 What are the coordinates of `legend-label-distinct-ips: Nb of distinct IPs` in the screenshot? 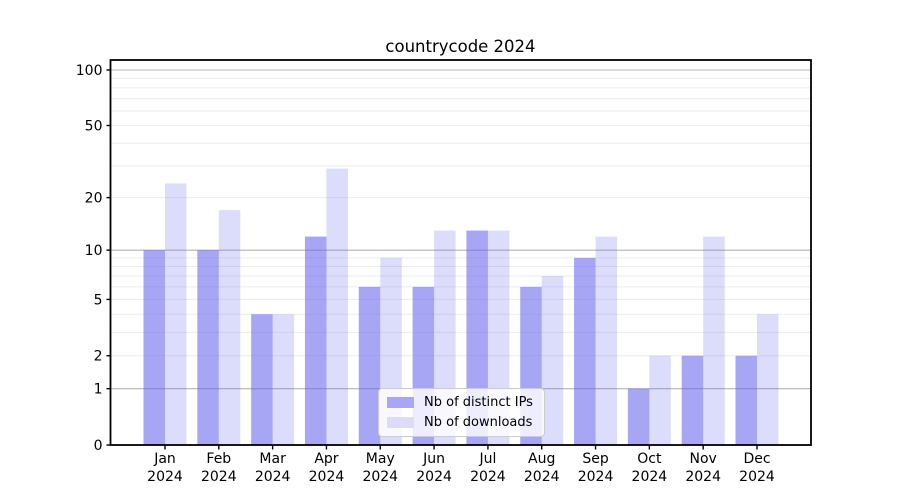 It's located at (478, 402).